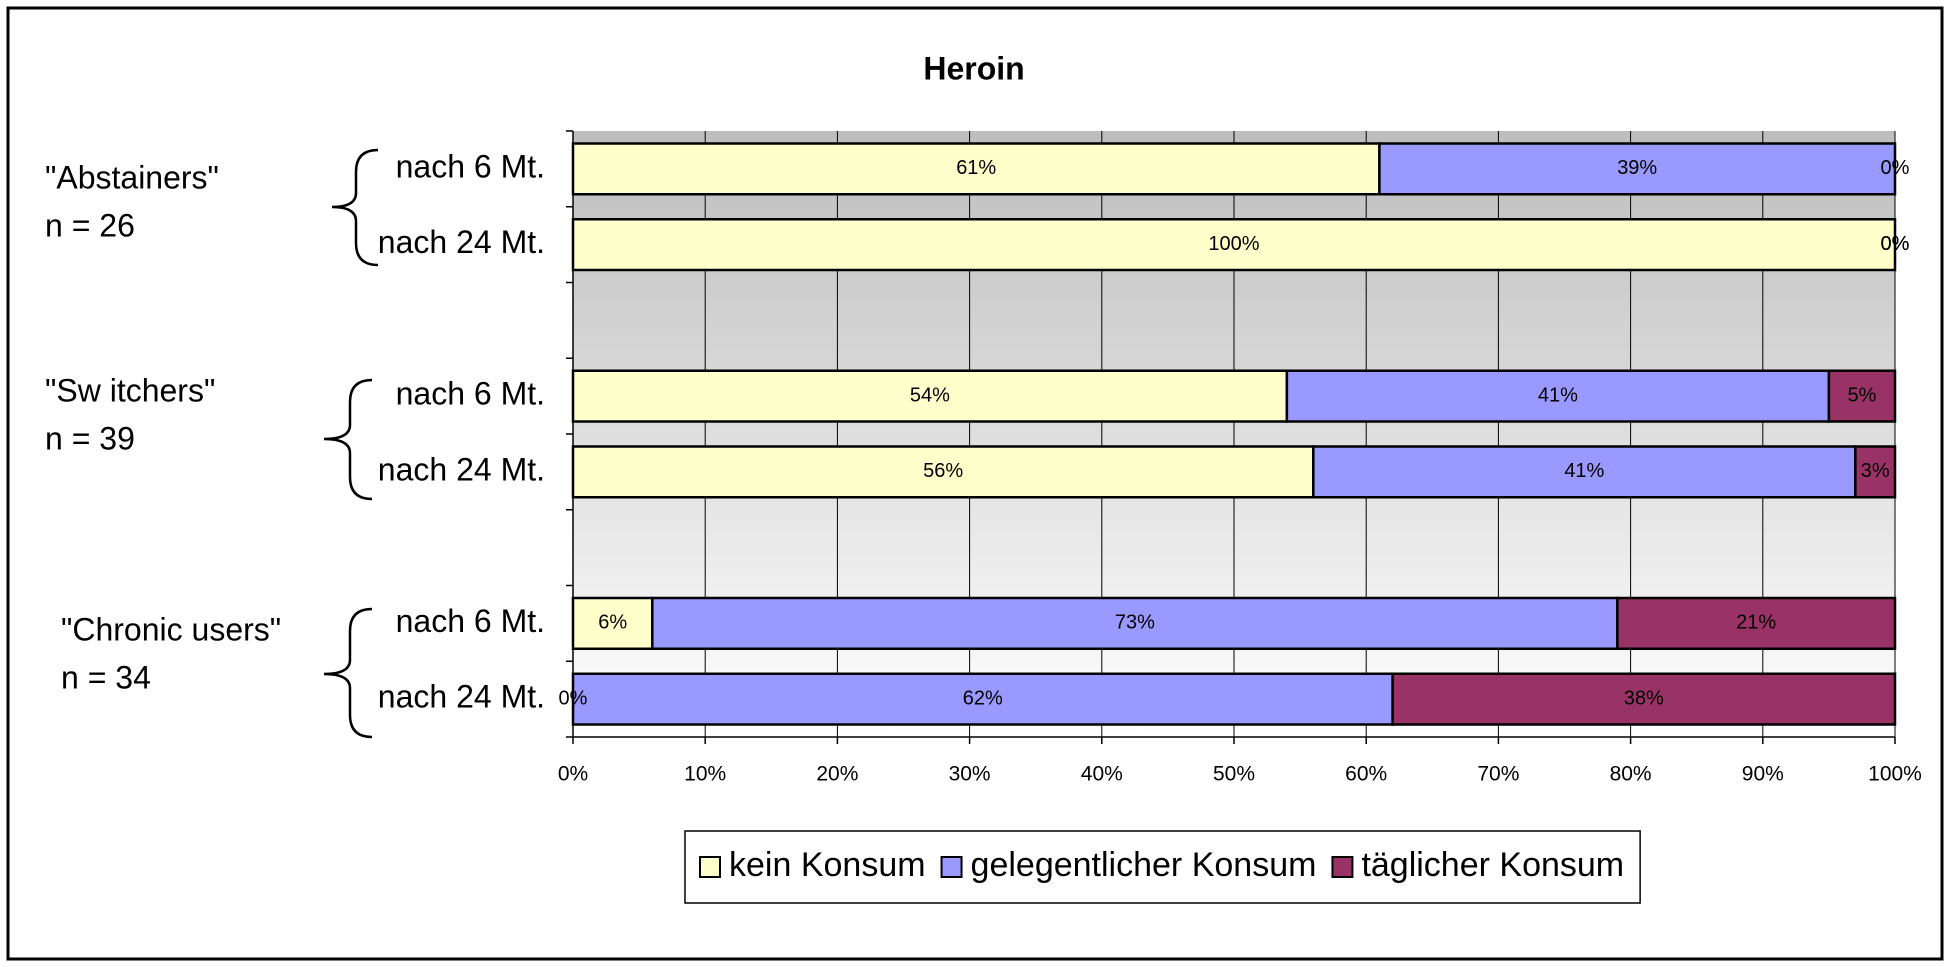 The image size is (1950, 967). I want to click on legend-label: gelegentlicher Konsum, so click(1144, 865).